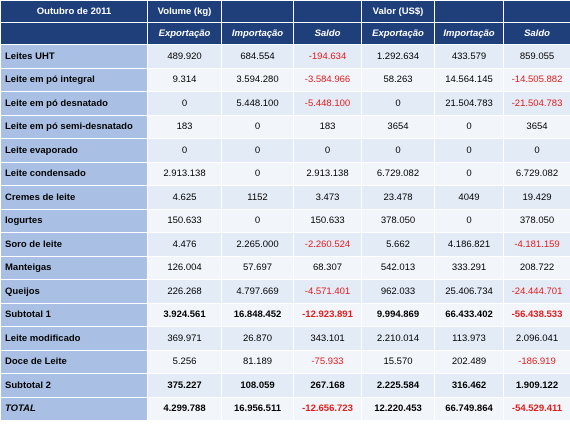 The image size is (570, 439). What do you see at coordinates (398, 33) in the screenshot?
I see `col-header-valor-exportacao: Exportação` at bounding box center [398, 33].